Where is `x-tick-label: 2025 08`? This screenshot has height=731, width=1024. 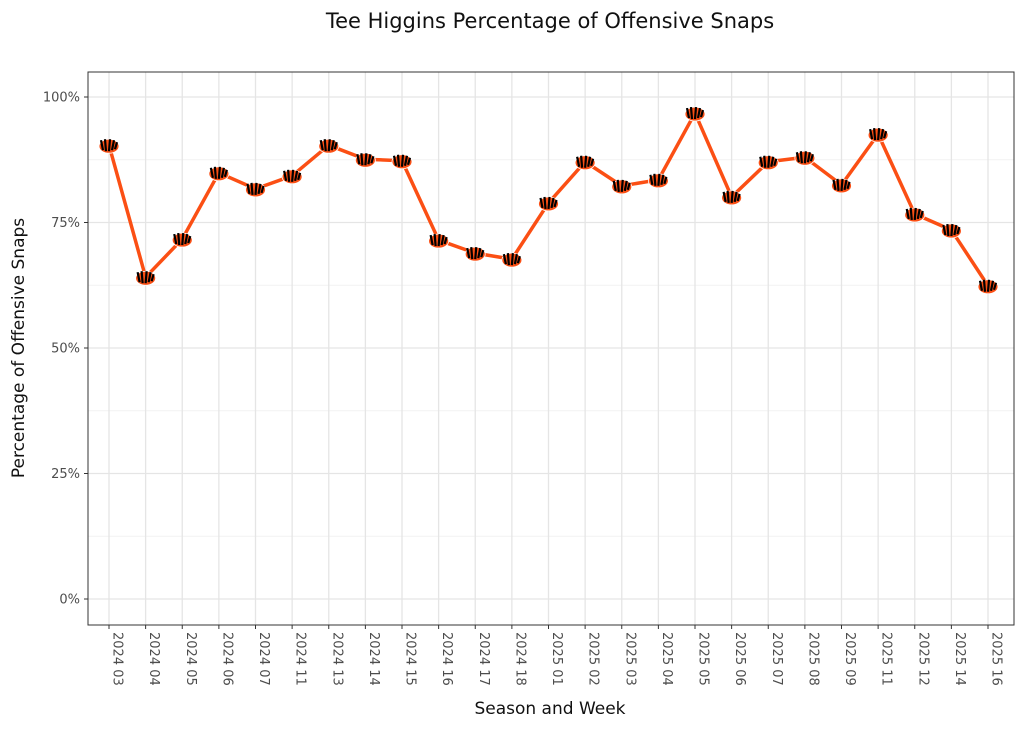 x-tick-label: 2025 08 is located at coordinates (812, 659).